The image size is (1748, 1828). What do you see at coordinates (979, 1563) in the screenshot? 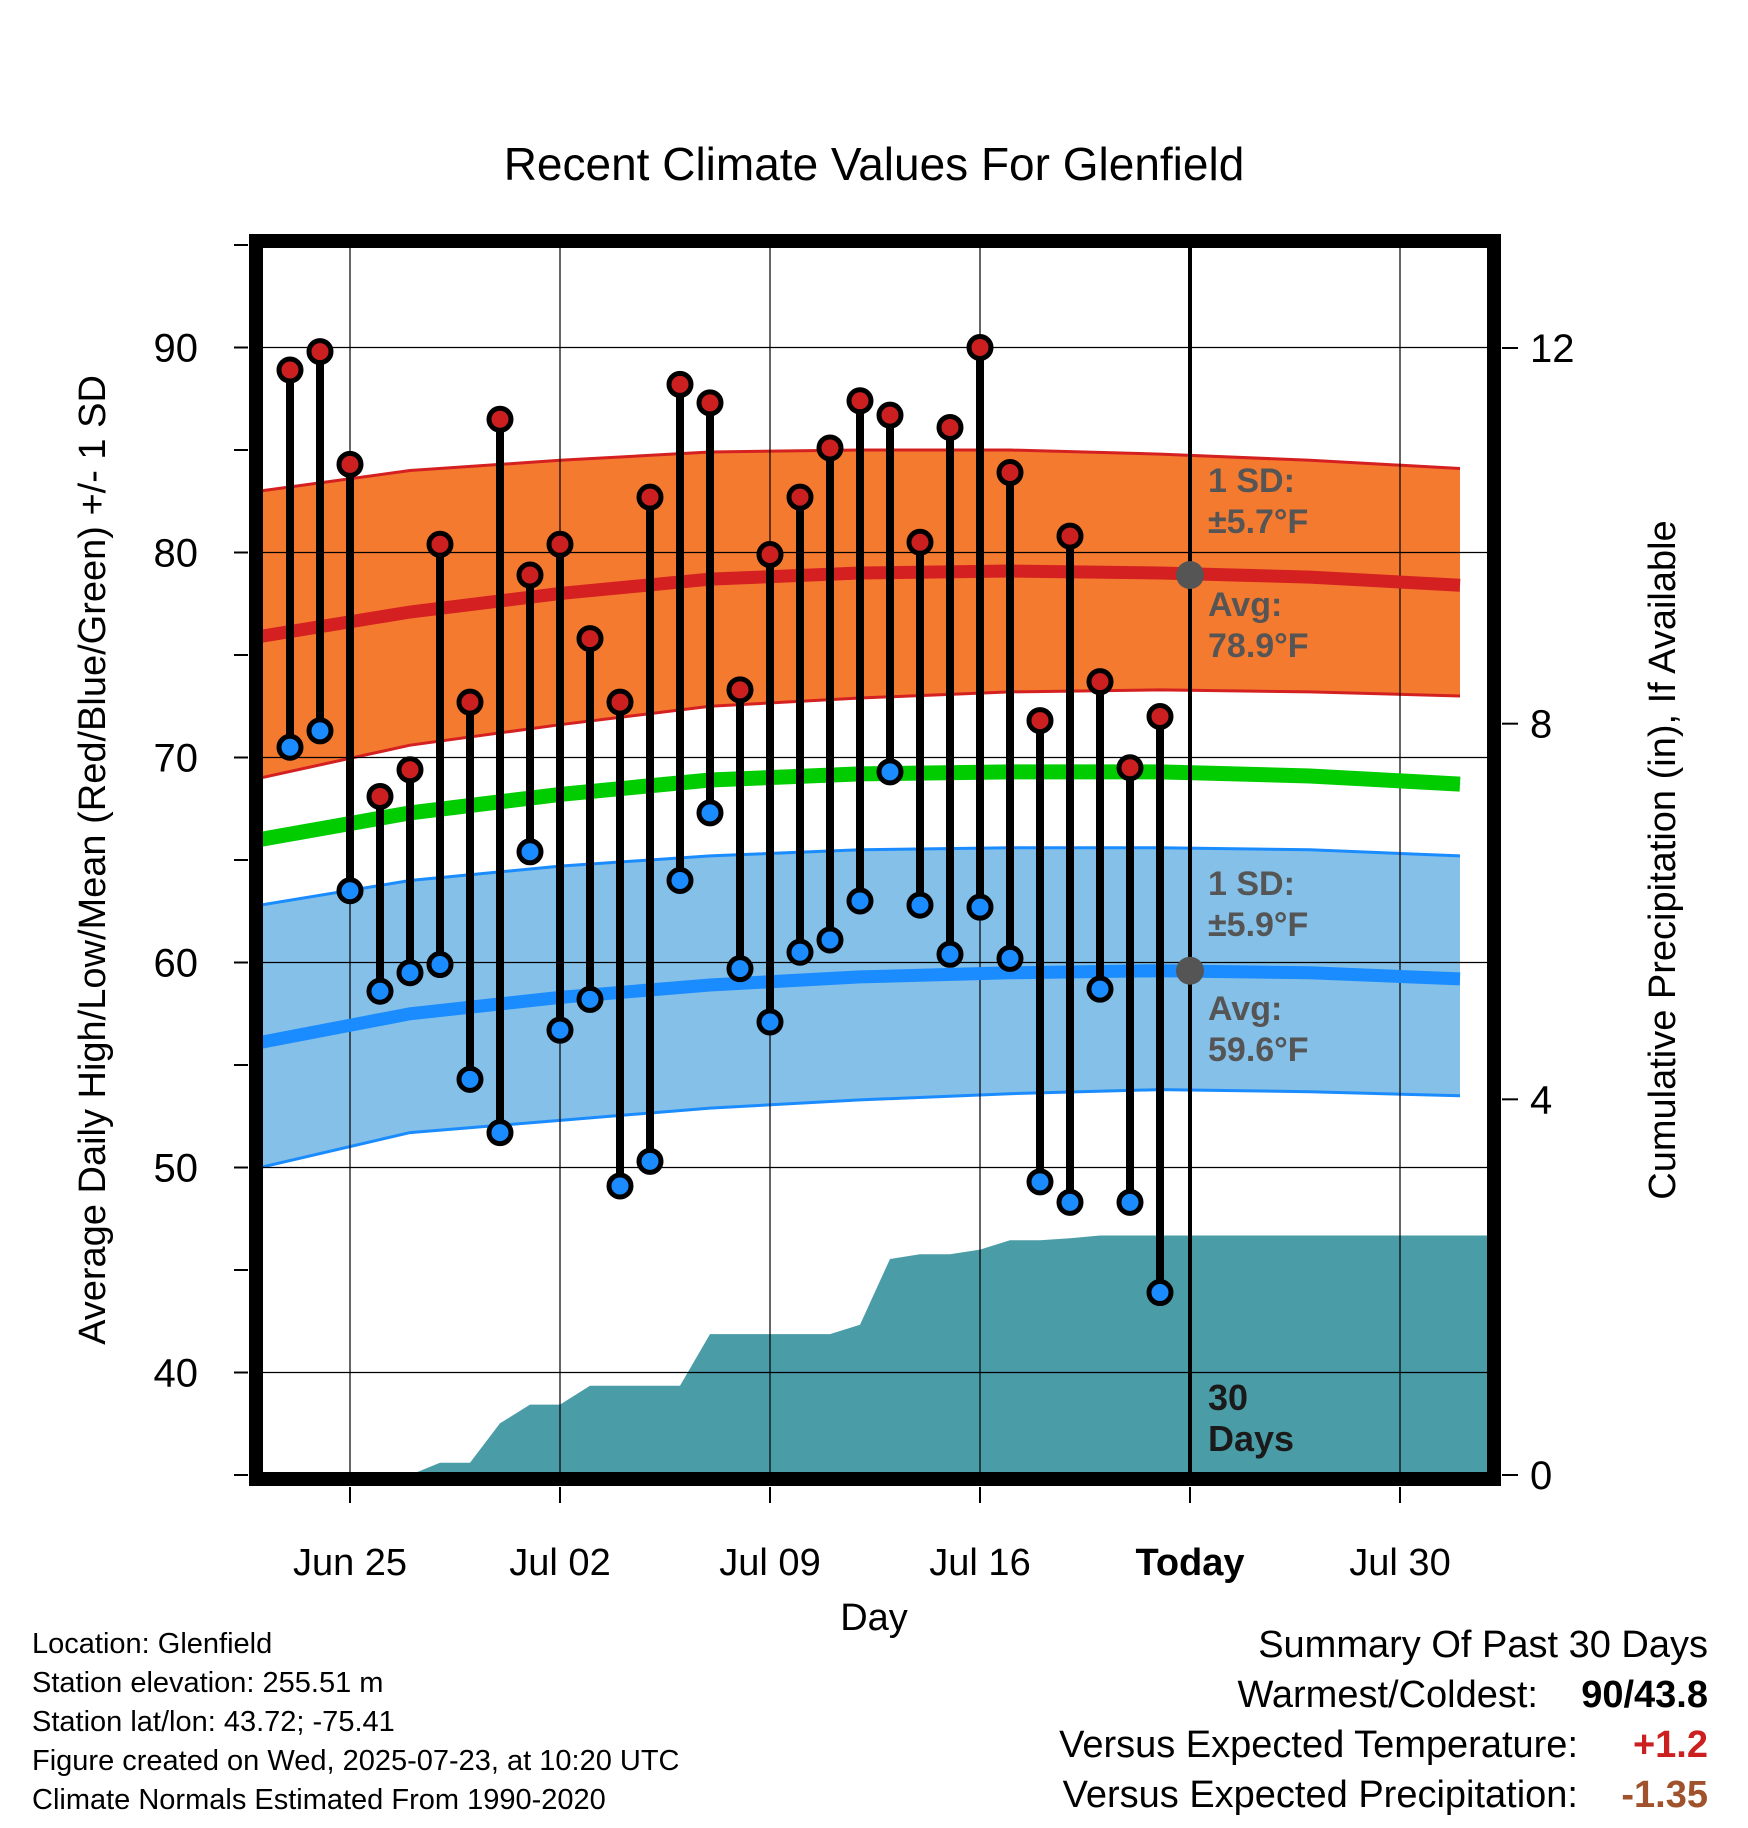
I see `x-tick-label: Jul 16` at bounding box center [979, 1563].